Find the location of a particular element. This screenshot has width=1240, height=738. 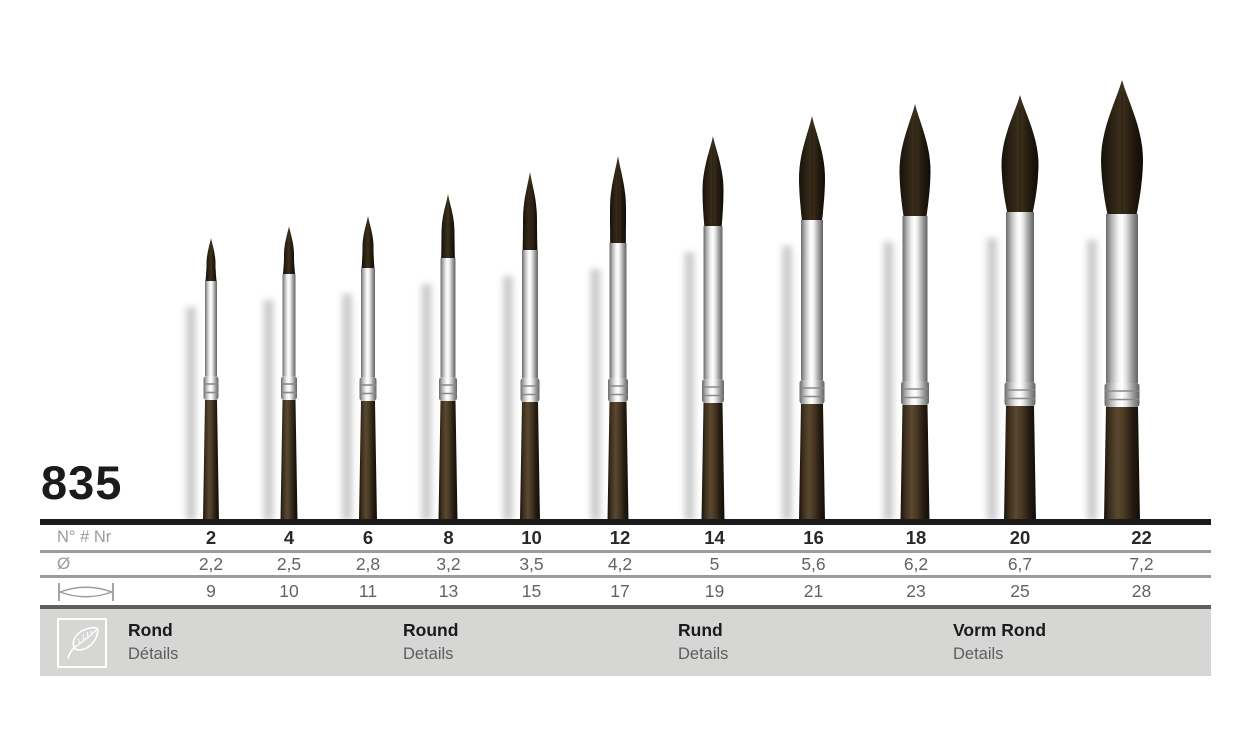

length-cell: 15 is located at coordinates (531, 591).